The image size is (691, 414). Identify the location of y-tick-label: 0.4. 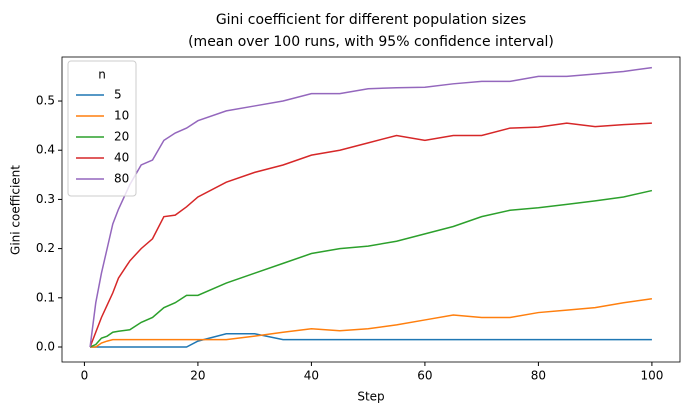
(45, 150).